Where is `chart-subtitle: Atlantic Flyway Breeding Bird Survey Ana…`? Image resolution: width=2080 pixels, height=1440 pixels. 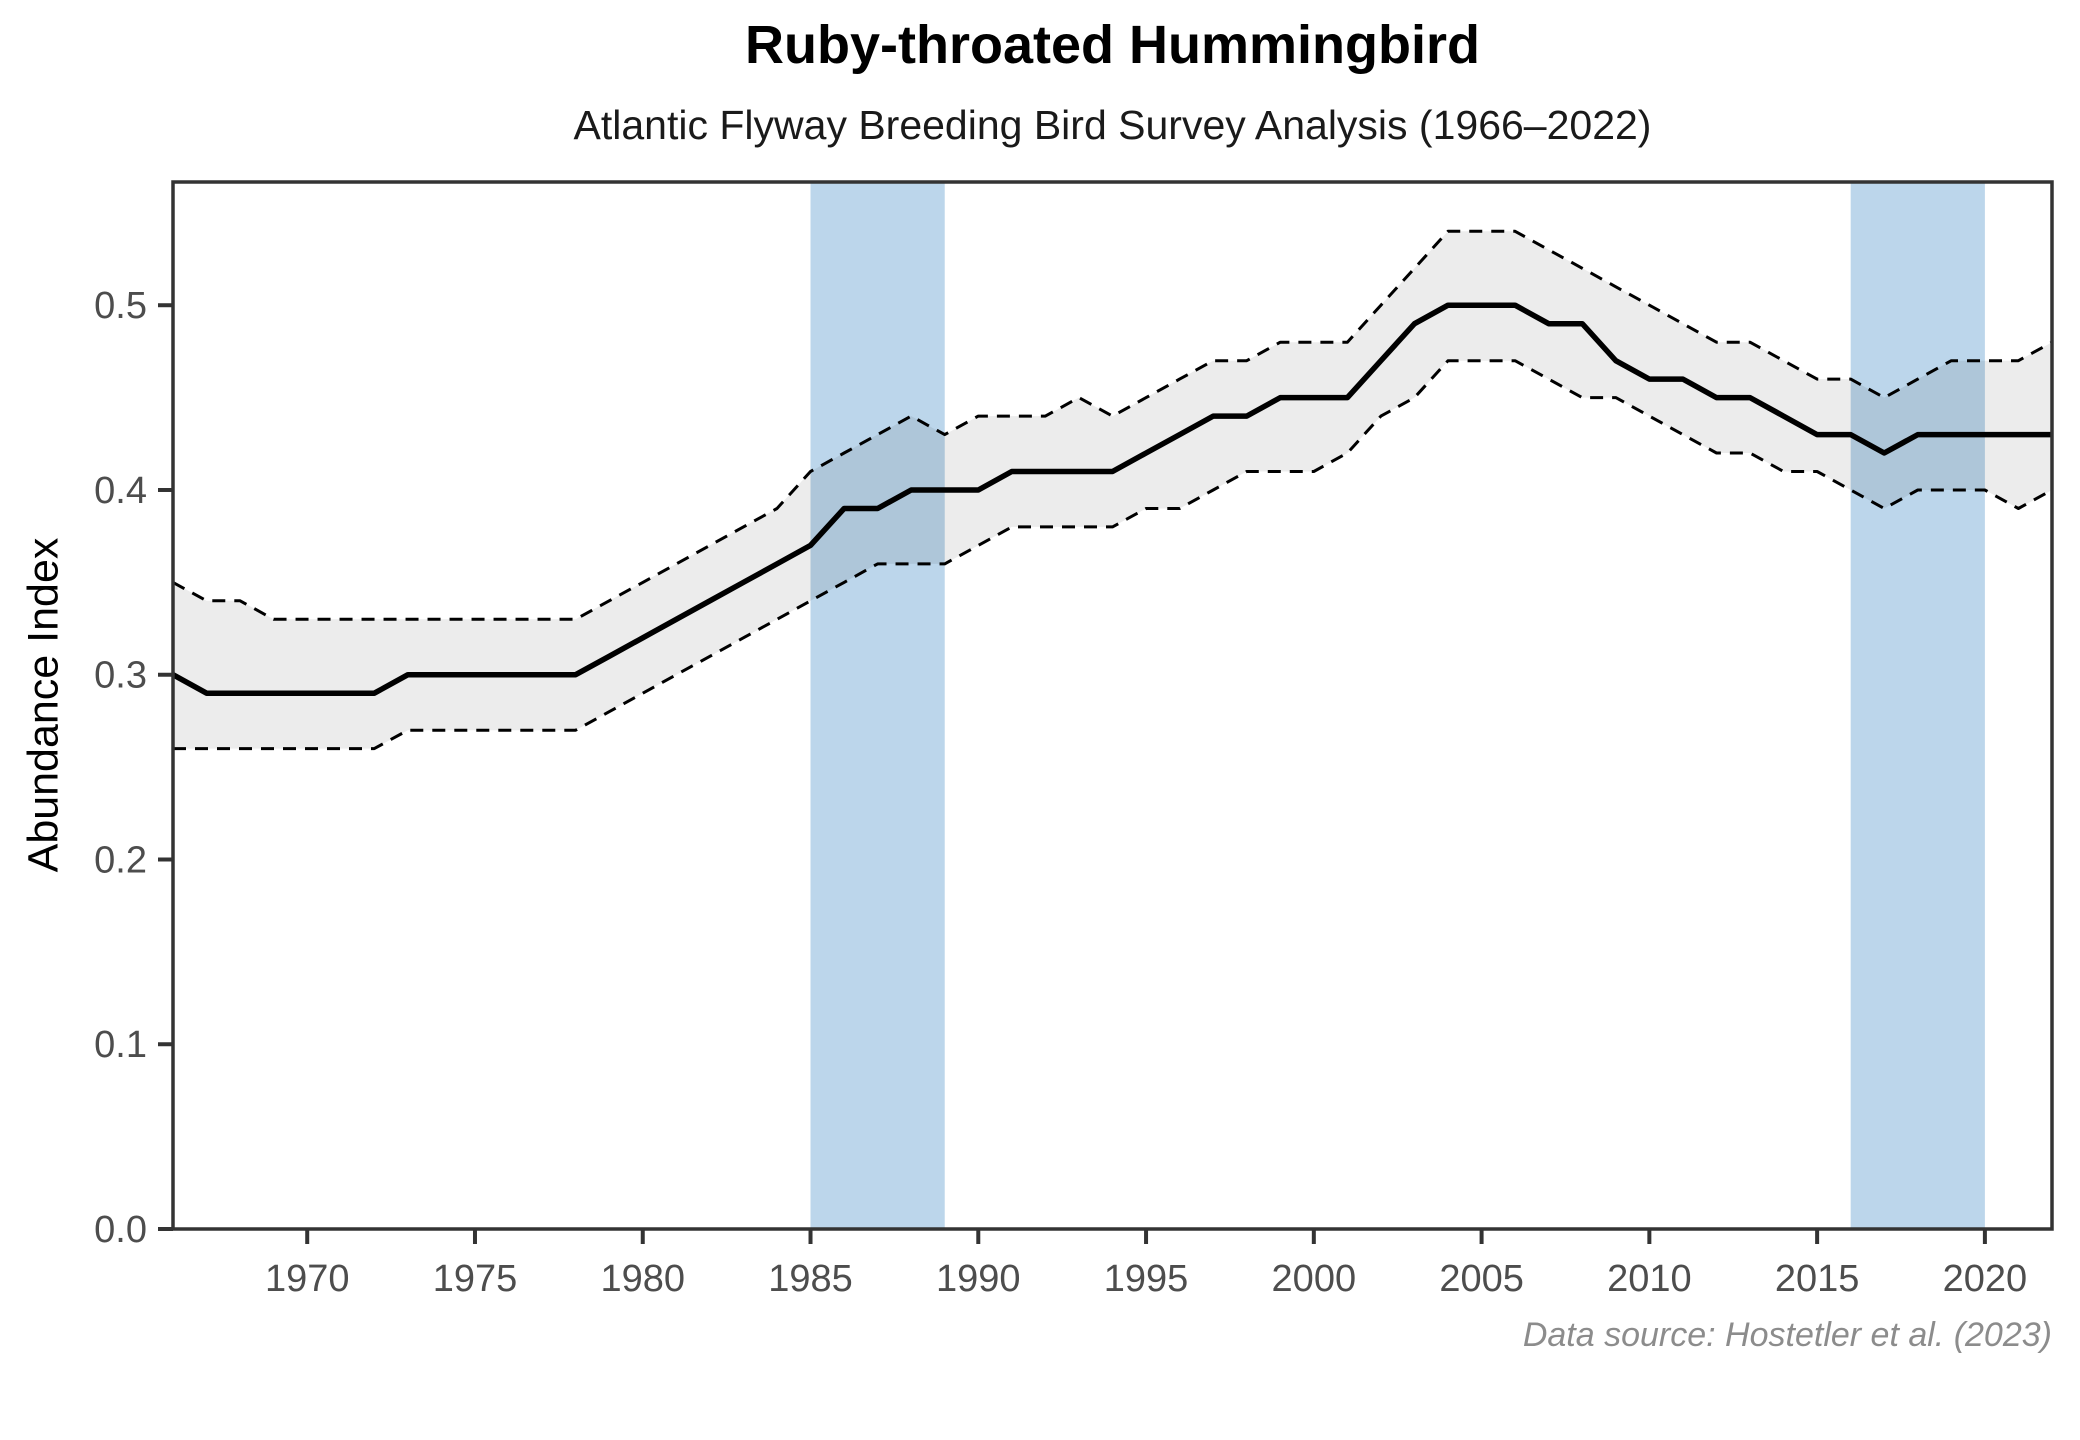 chart-subtitle: Atlantic Flyway Breeding Bird Survey Ana… is located at coordinates (1112, 125).